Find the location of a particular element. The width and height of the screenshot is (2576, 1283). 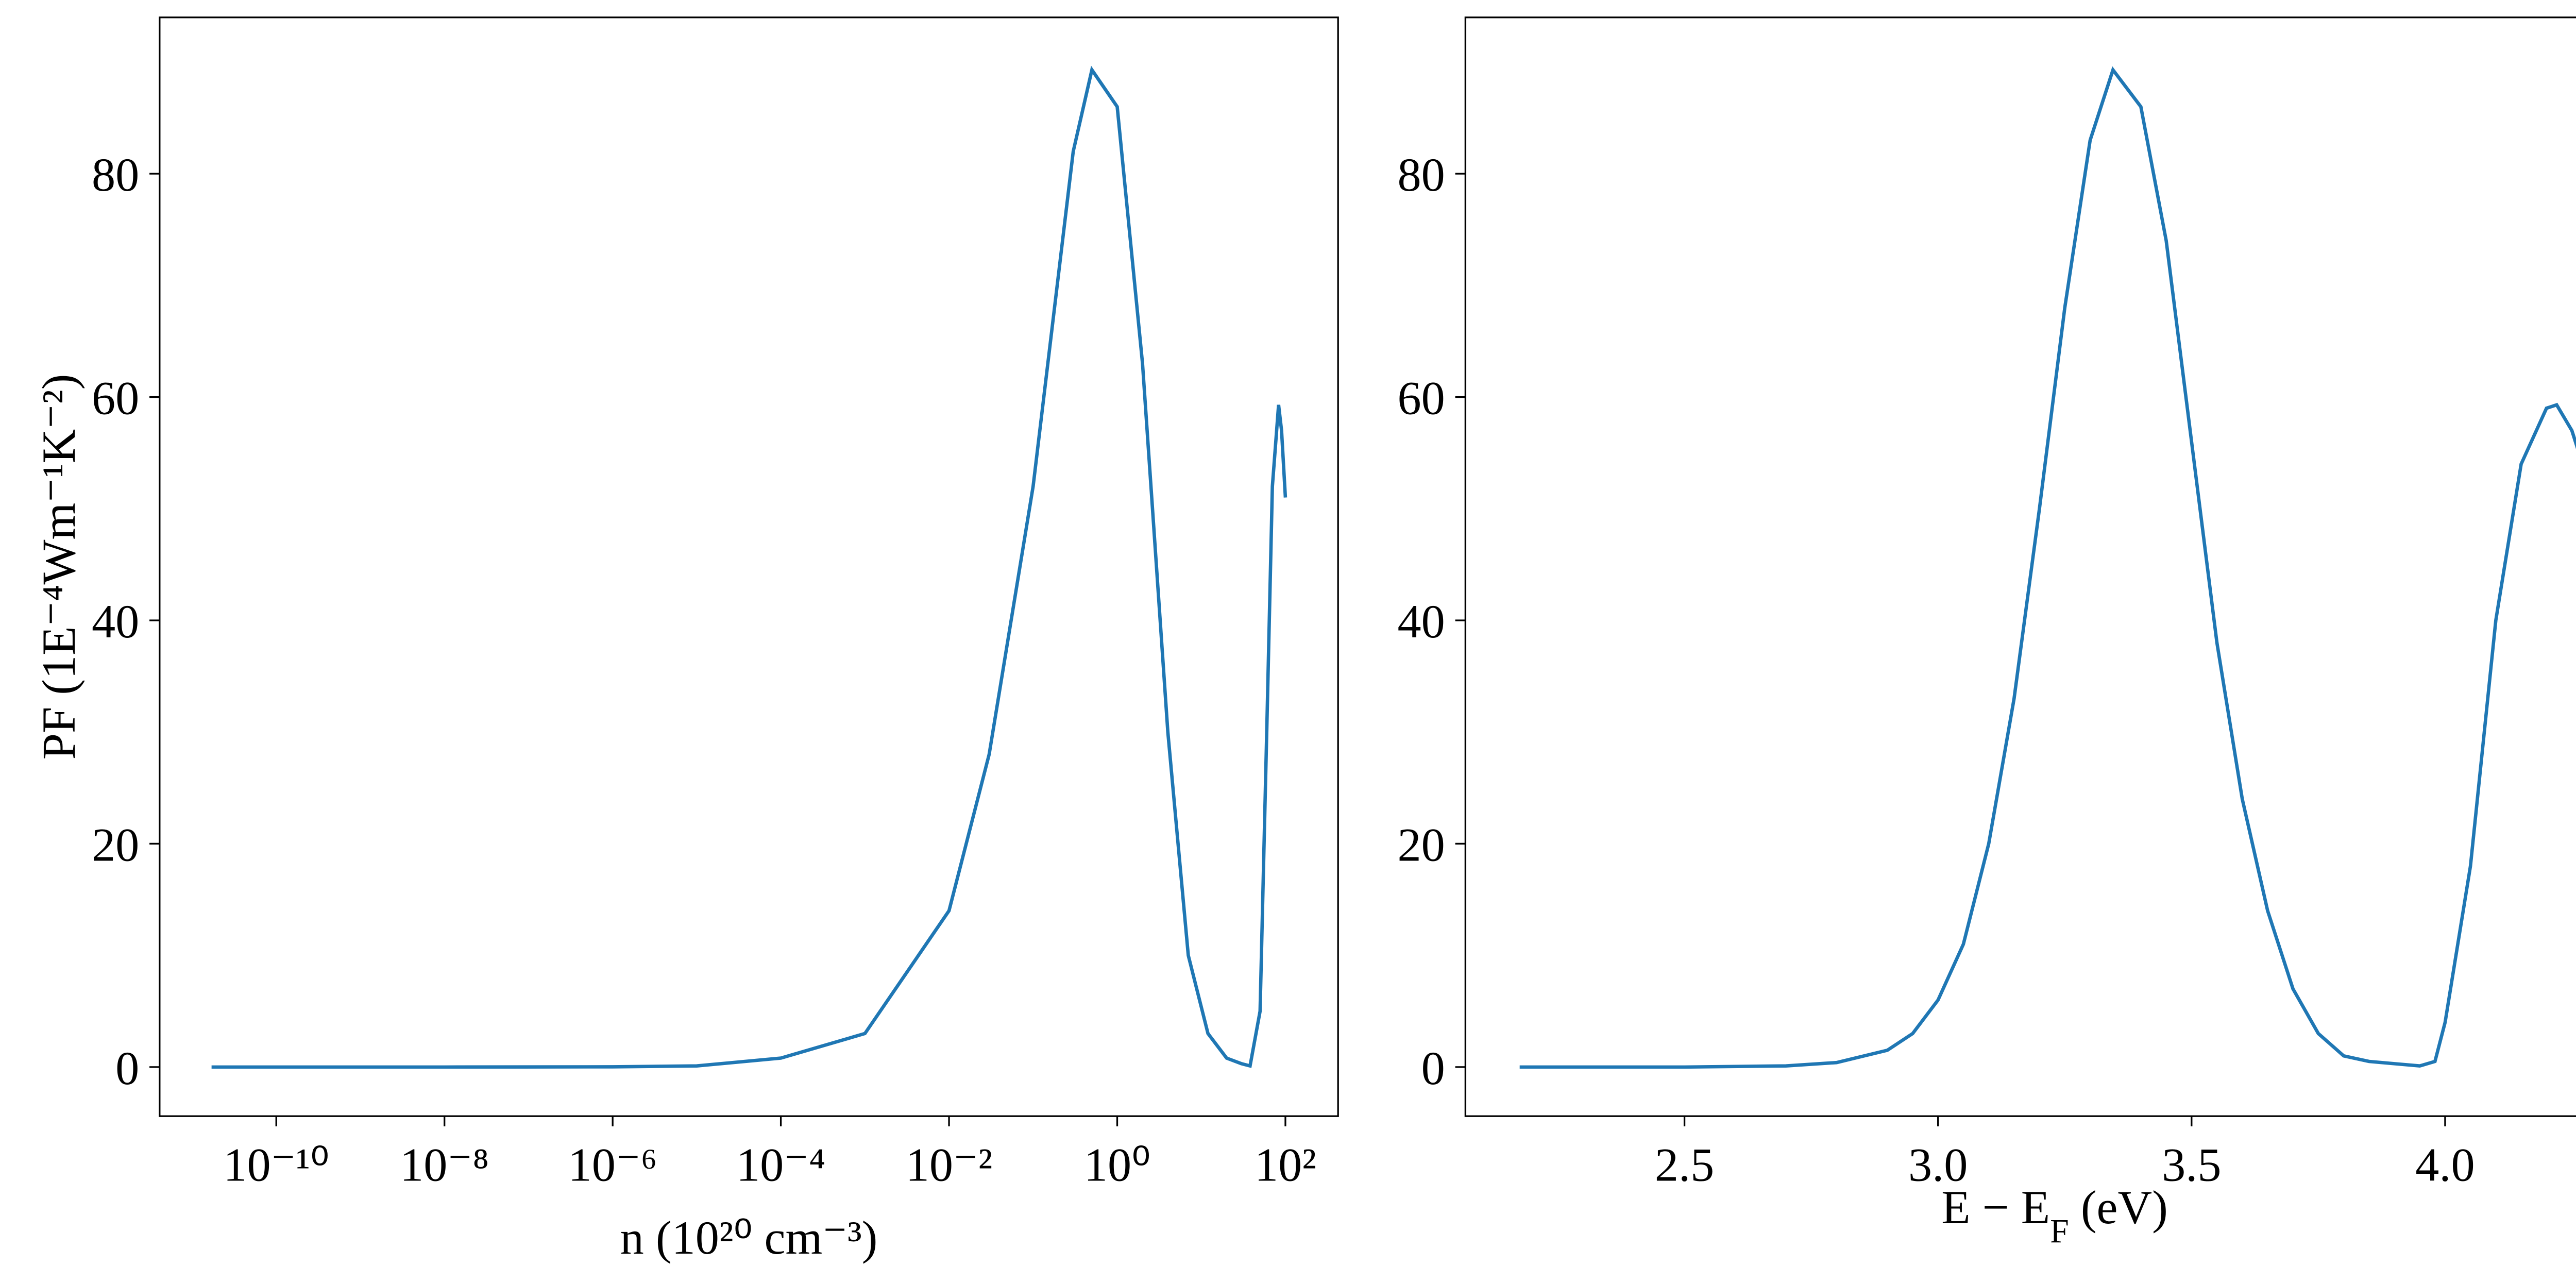

x-tick-label: 3.5 is located at coordinates (2191, 1164).